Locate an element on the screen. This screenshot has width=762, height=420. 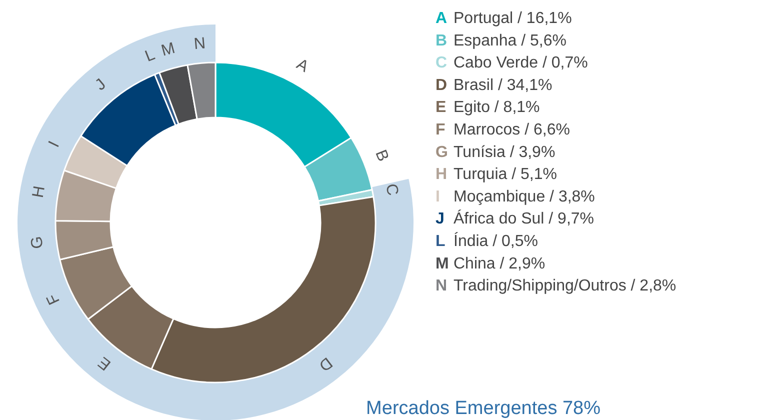
text: Cabo Verde / 0,7% is located at coordinates (521, 63).